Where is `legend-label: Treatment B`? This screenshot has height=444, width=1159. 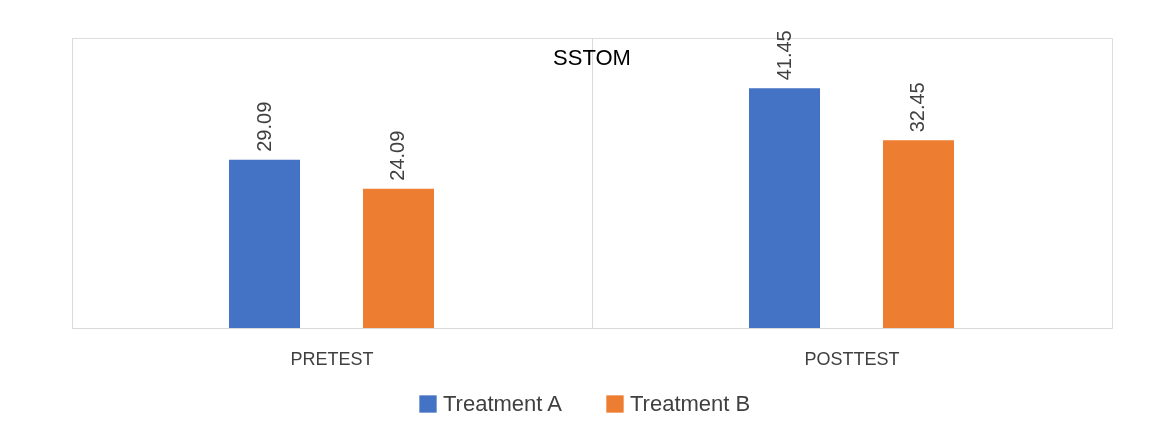 legend-label: Treatment B is located at coordinates (690, 403).